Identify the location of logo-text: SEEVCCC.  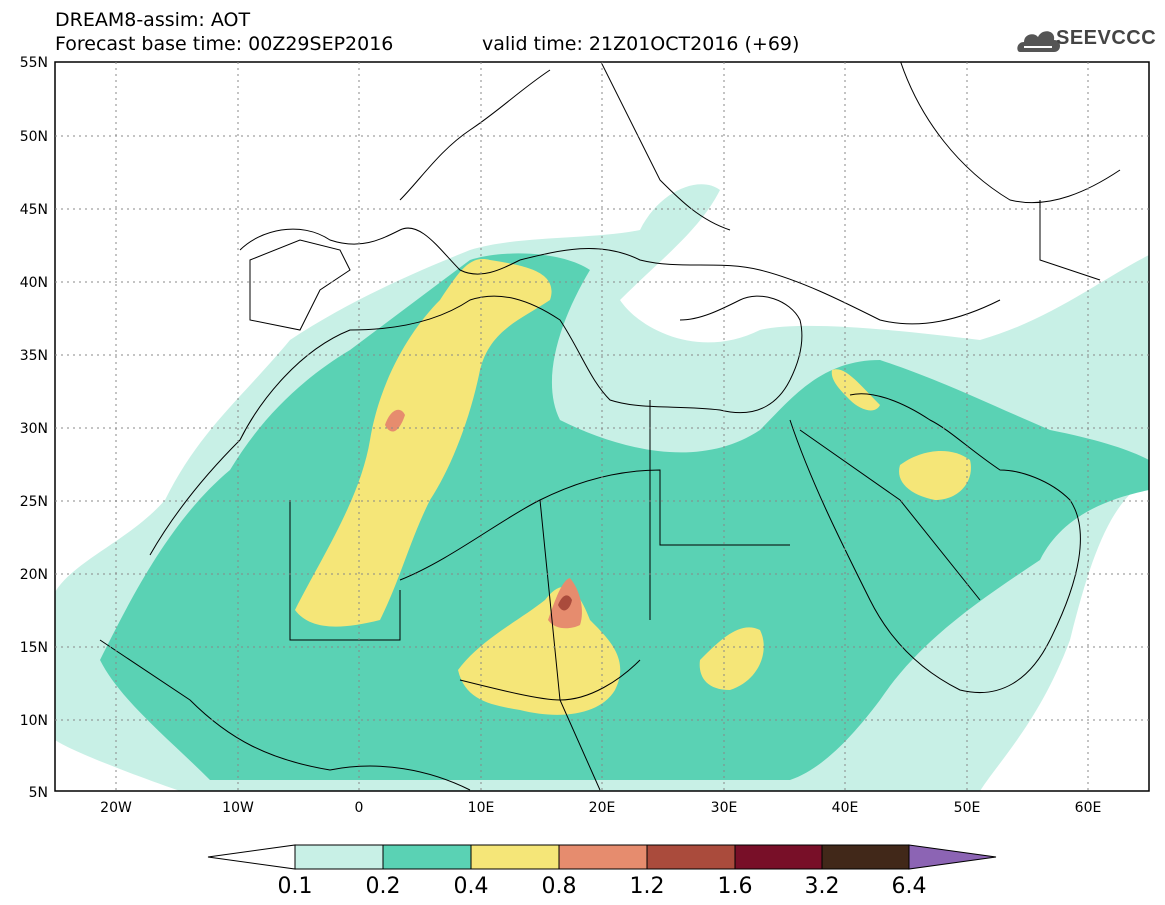
(1106, 38).